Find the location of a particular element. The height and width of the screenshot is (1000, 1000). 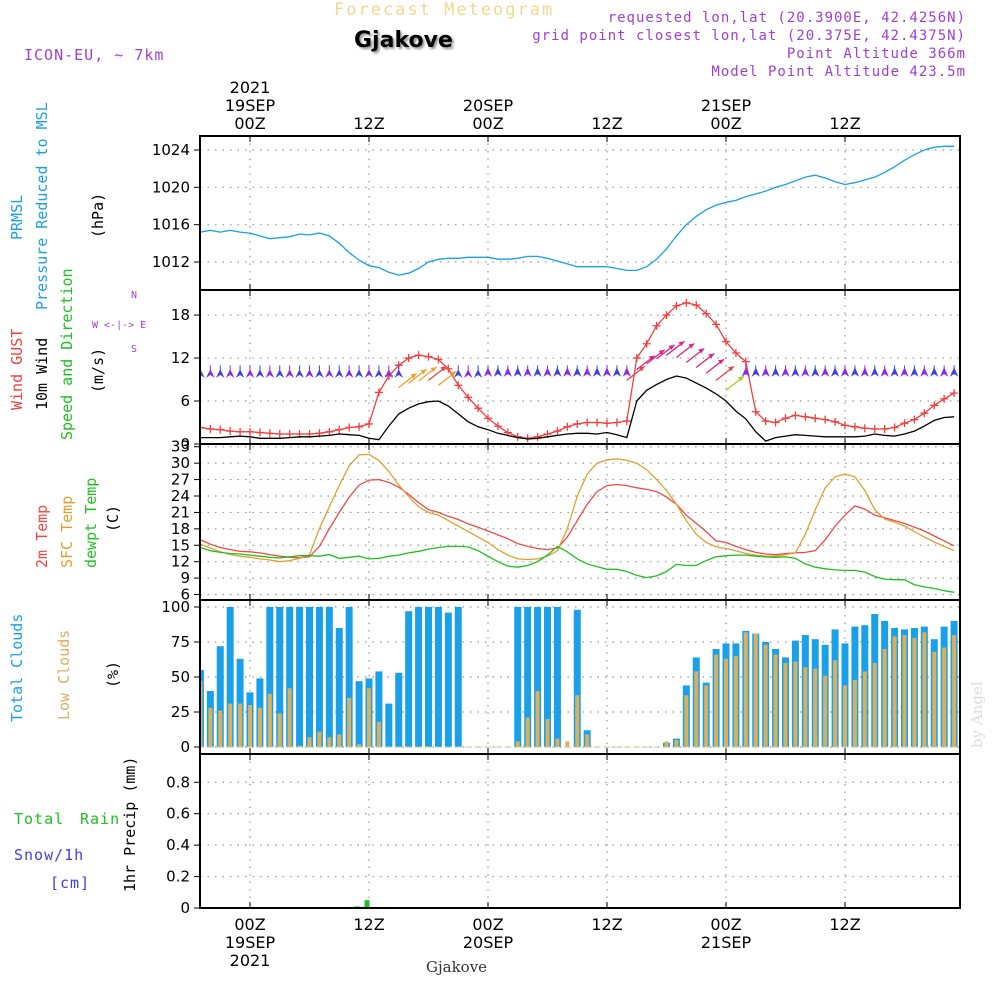

precip-rain-label: Rain is located at coordinates (100, 819).